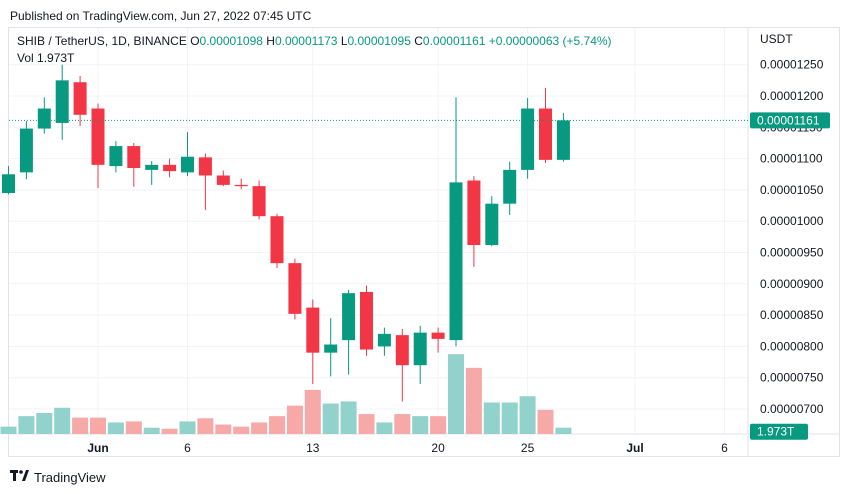  I want to click on high-label: H, so click(270, 41).